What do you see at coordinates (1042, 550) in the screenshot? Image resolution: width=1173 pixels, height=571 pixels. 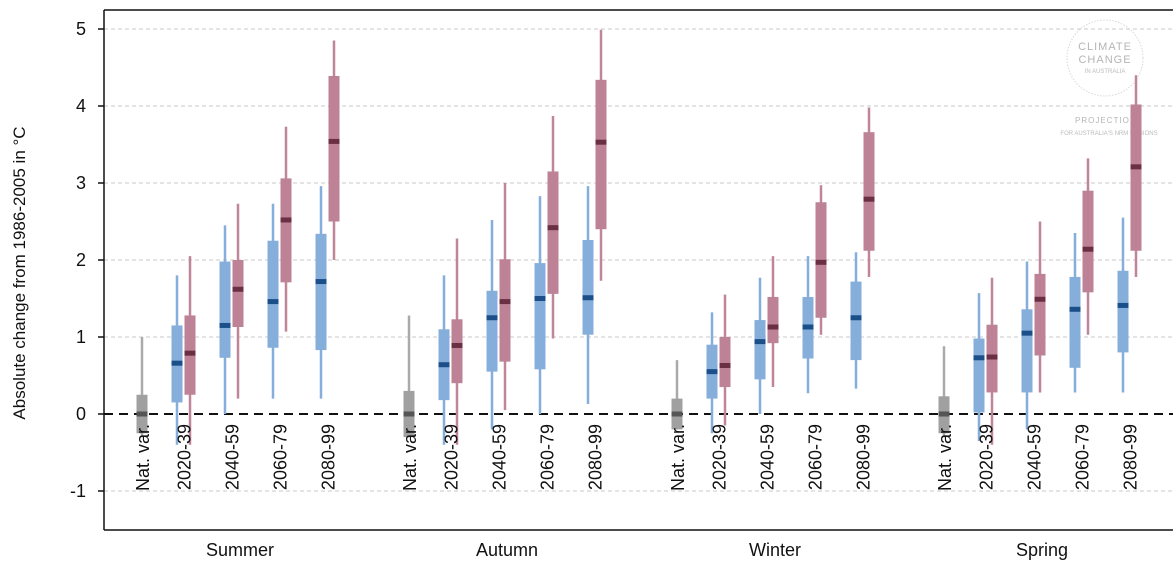 I see `group-label: Spring` at bounding box center [1042, 550].